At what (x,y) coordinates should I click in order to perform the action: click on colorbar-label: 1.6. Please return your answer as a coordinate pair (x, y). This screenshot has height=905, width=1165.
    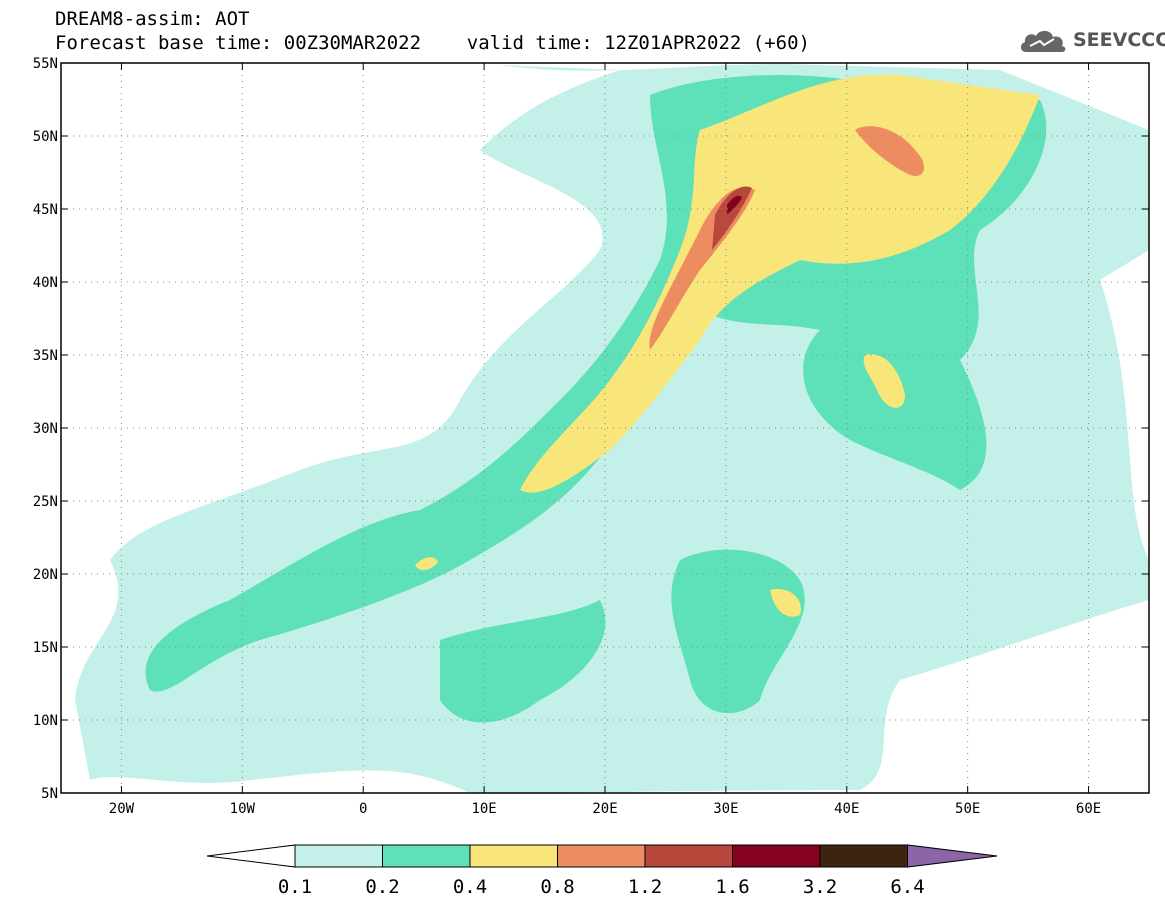
    Looking at the image, I should click on (732, 887).